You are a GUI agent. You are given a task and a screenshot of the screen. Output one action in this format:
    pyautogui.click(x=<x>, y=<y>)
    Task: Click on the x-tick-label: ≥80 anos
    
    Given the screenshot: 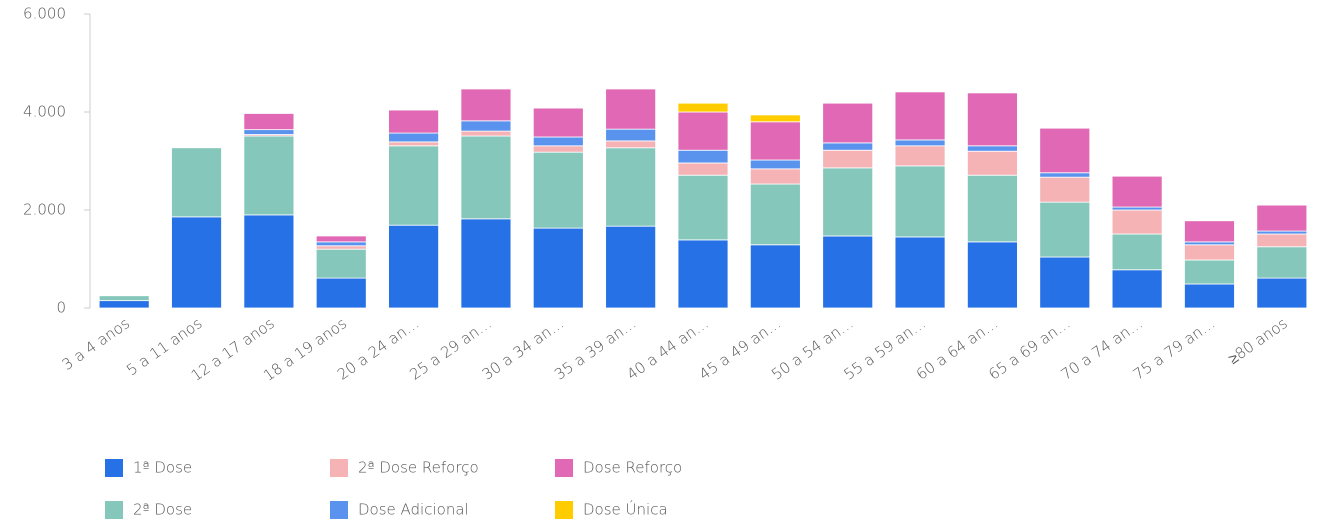 What is the action you would take?
    pyautogui.click(x=1258, y=341)
    